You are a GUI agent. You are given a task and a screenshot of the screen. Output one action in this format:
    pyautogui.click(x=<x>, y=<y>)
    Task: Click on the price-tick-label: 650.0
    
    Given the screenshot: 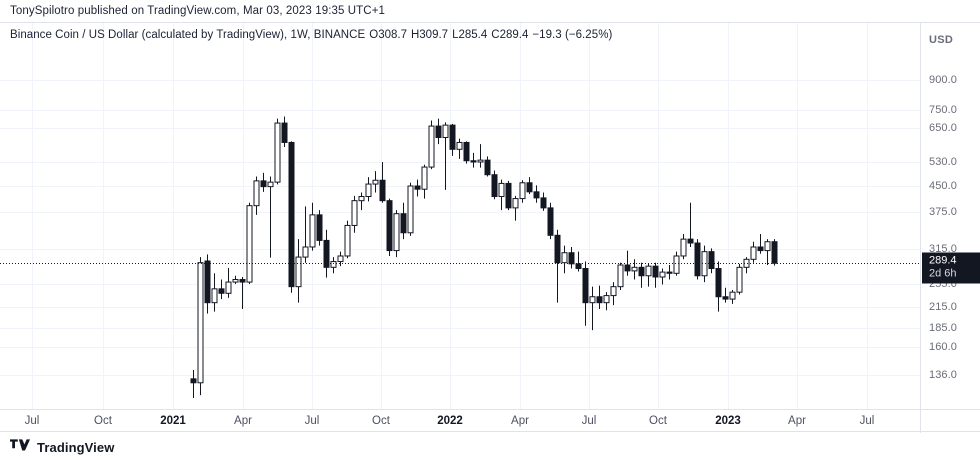 What is the action you would take?
    pyautogui.click(x=943, y=128)
    